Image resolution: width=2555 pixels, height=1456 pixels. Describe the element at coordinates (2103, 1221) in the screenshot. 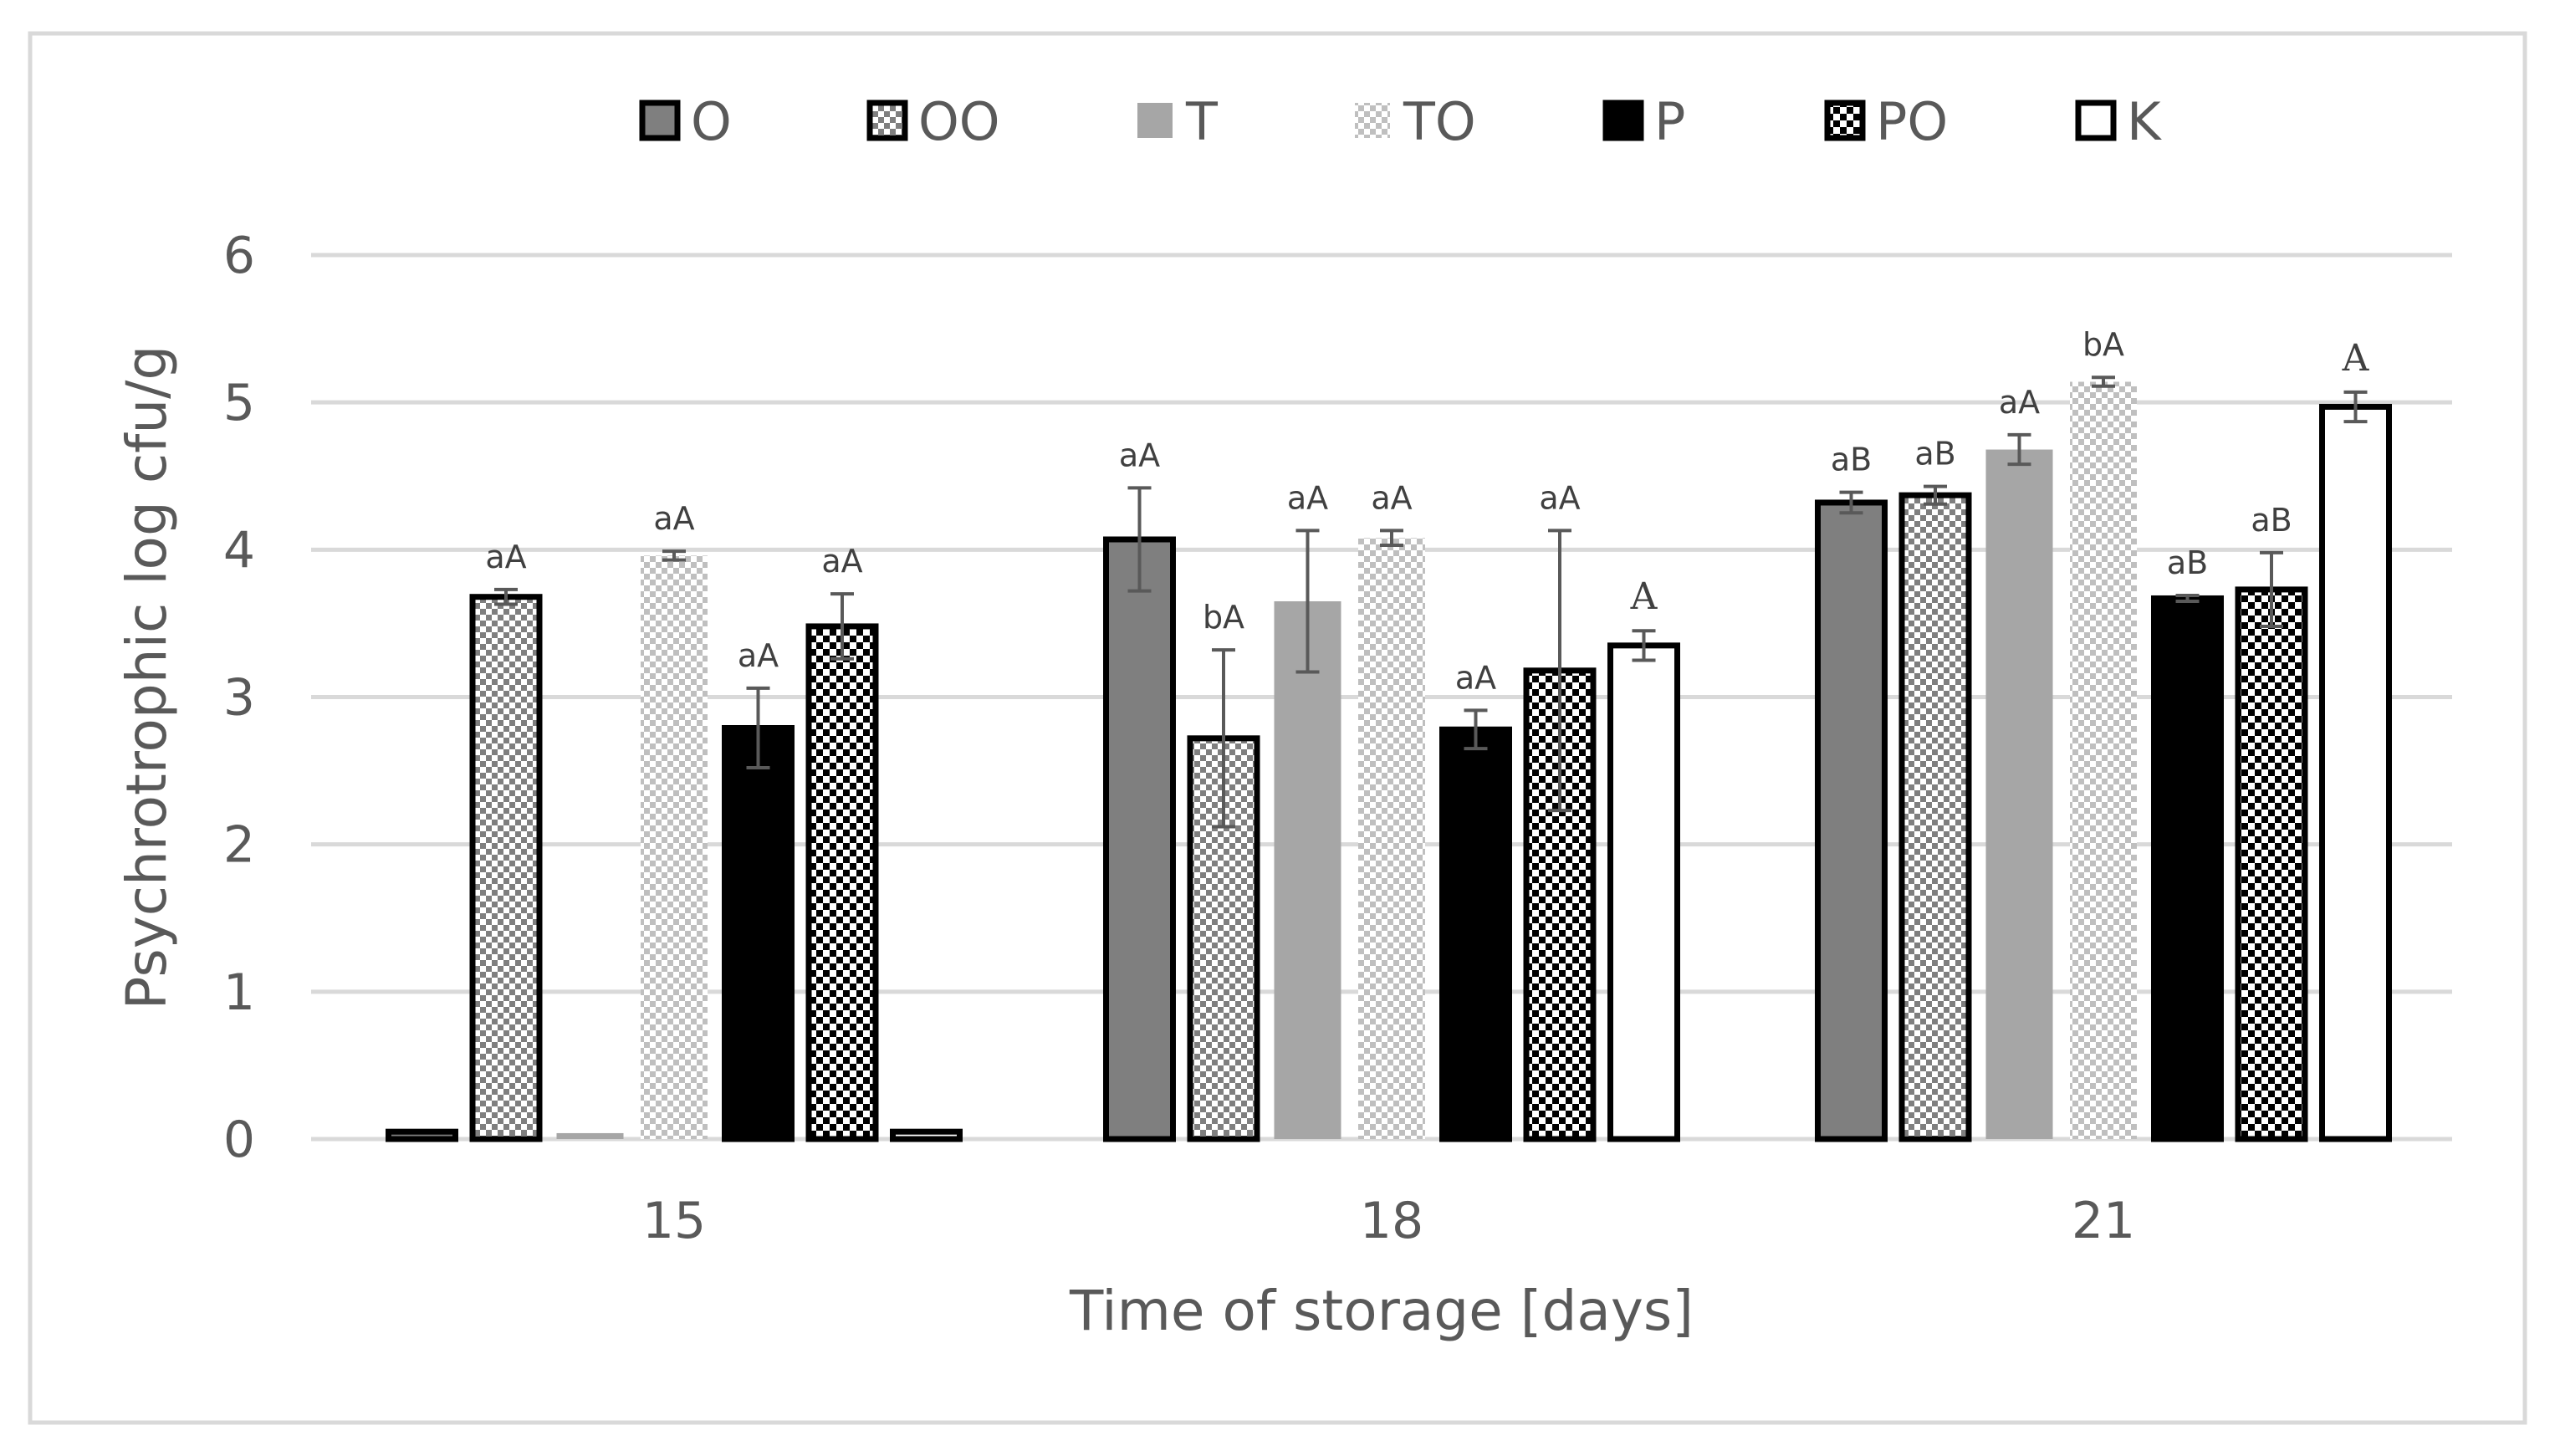

I see `x-tick-label: 21` at that location.